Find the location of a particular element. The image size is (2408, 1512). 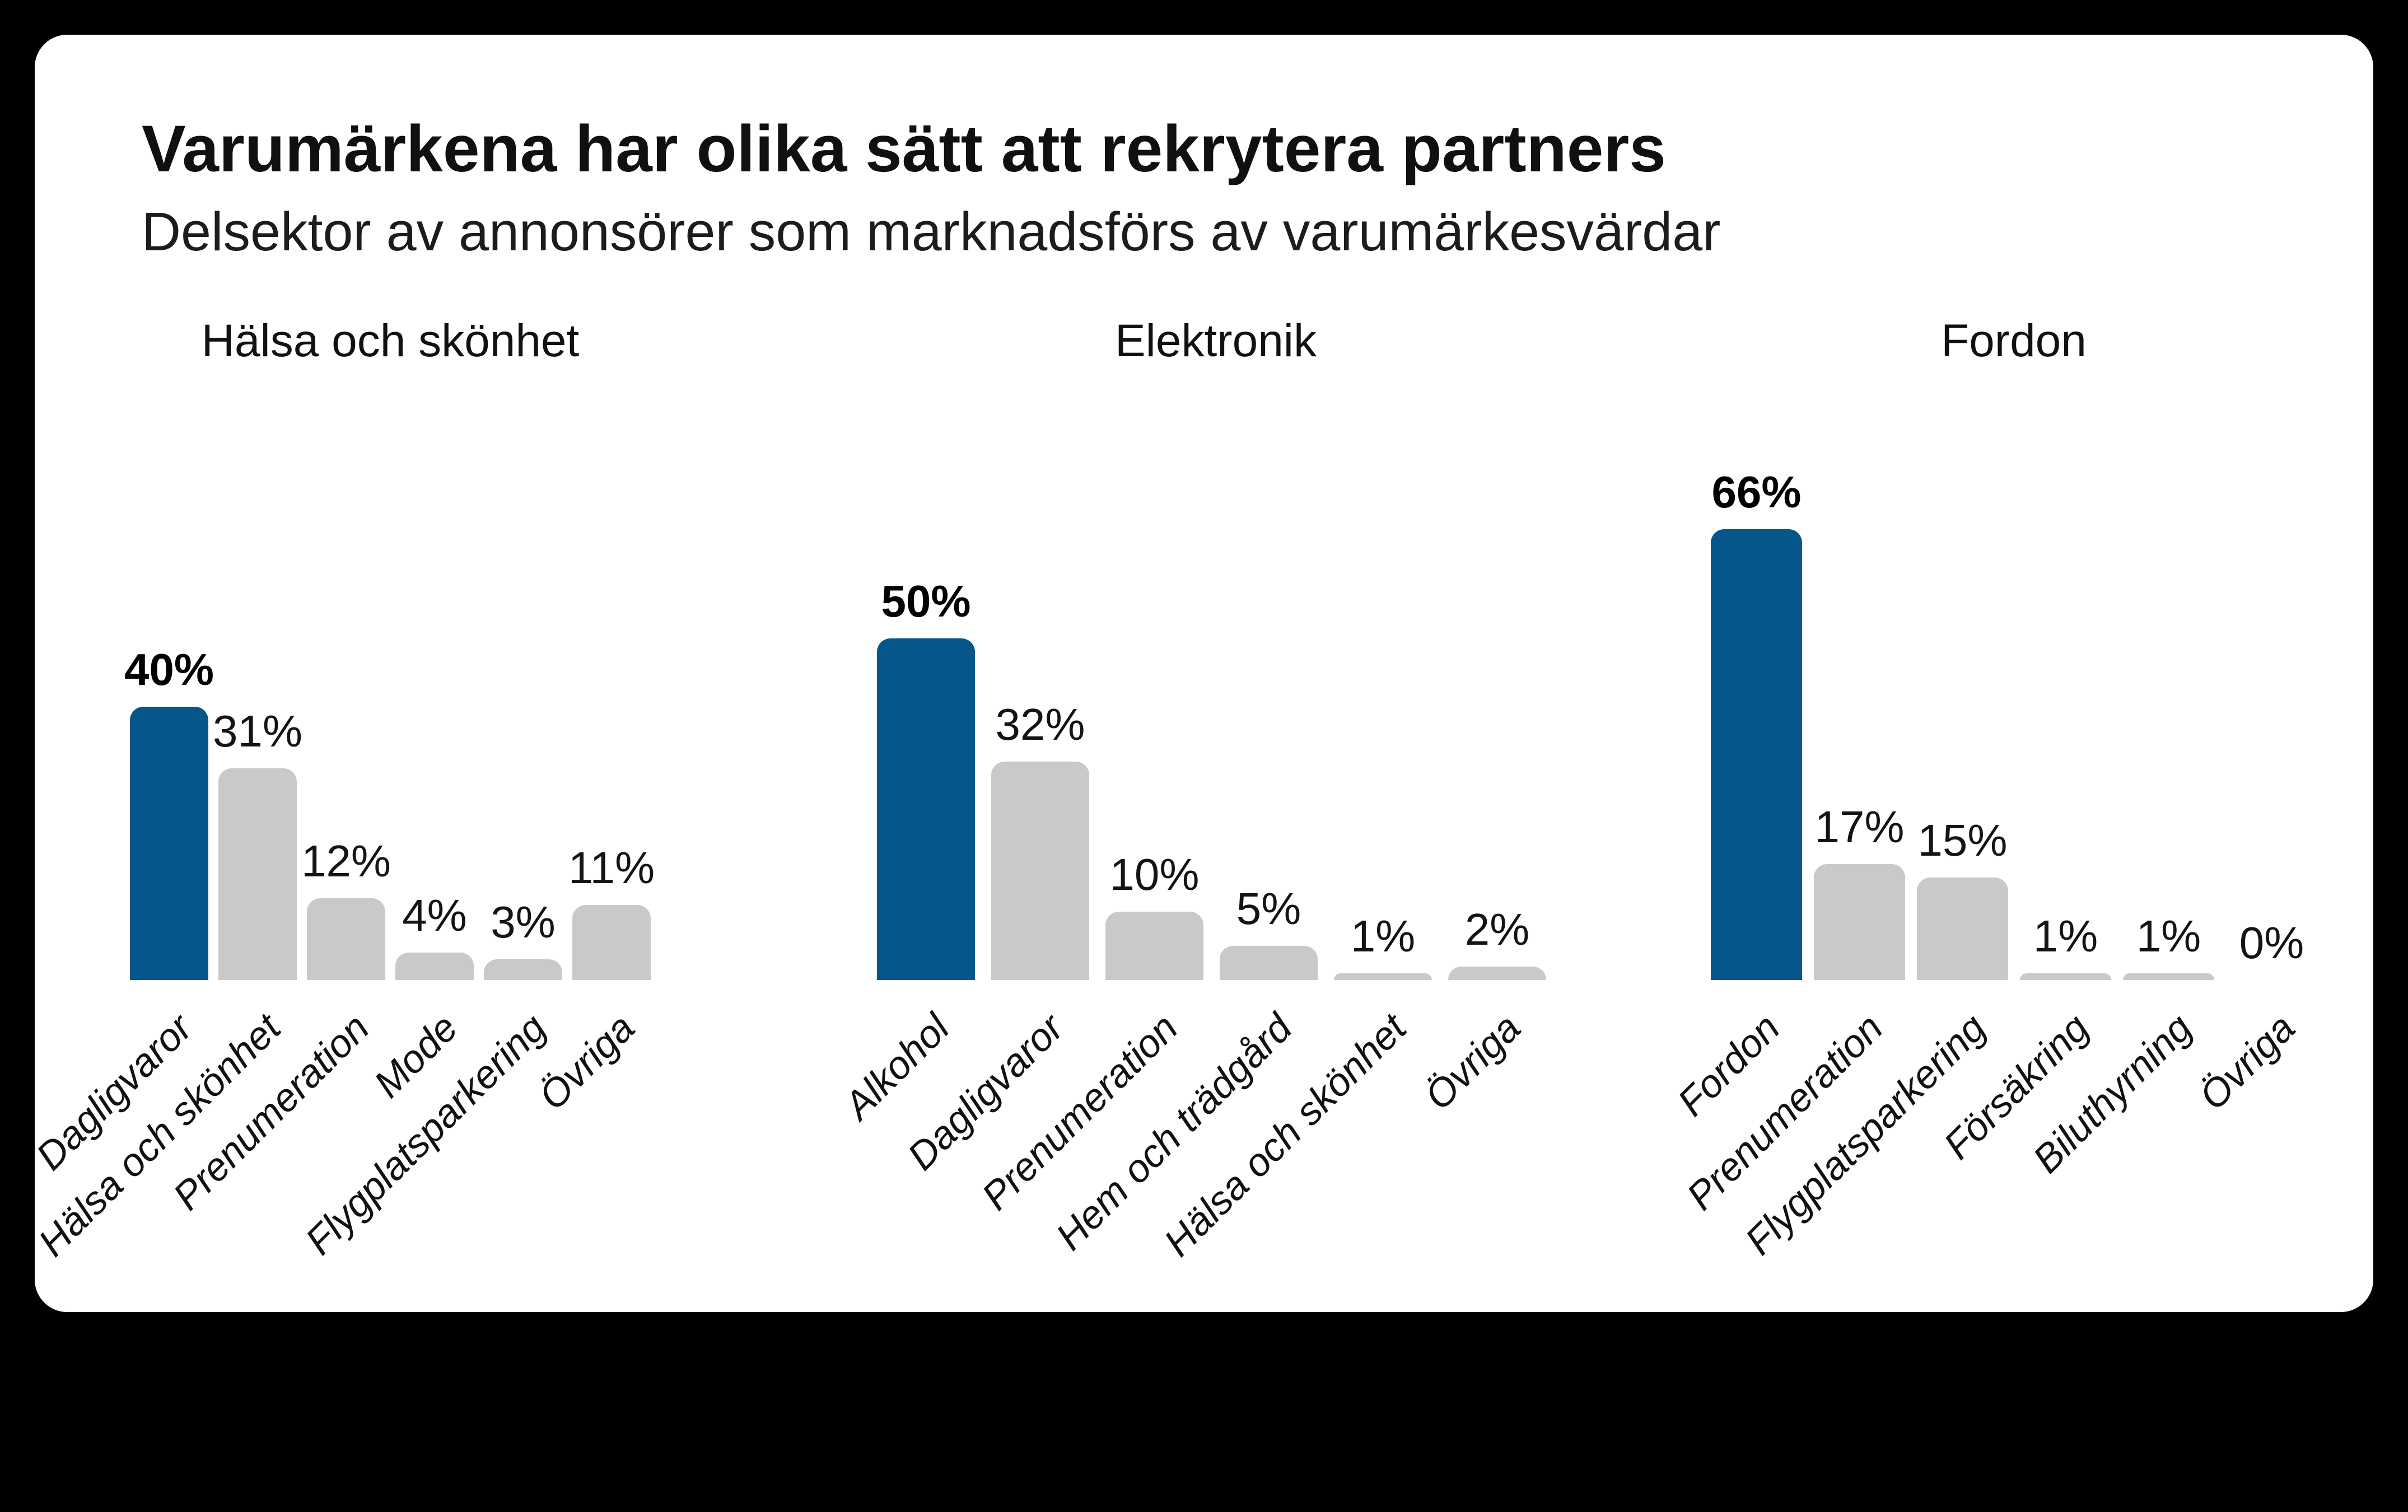

bar-value-label: 32% is located at coordinates (1040, 724).